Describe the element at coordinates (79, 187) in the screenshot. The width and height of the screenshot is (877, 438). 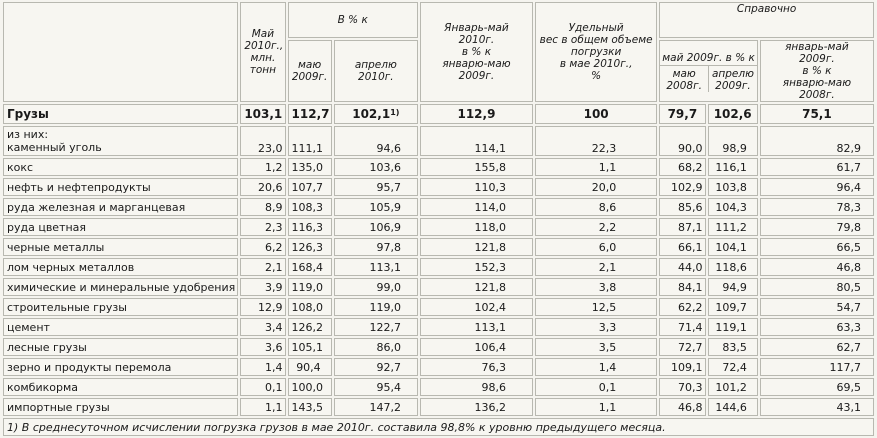
I see `row-name-line: нефть и нефтепродукты` at that location.